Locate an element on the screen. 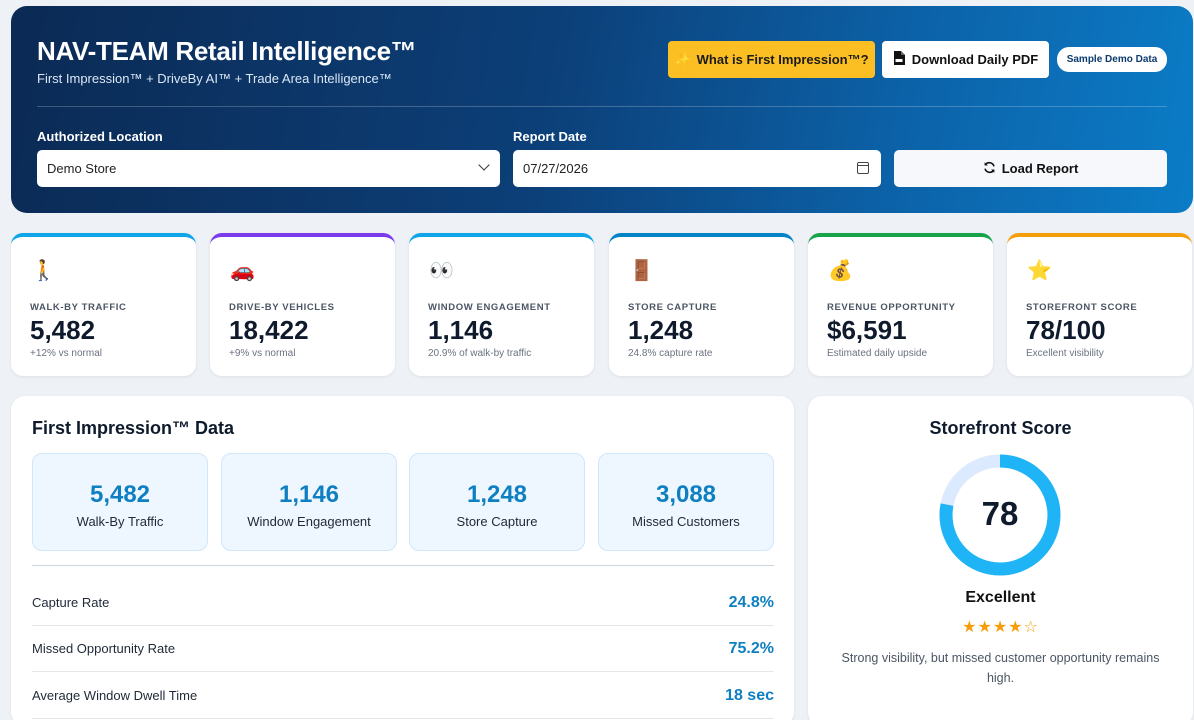  kpi-value: 5,482 is located at coordinates (63, 330).